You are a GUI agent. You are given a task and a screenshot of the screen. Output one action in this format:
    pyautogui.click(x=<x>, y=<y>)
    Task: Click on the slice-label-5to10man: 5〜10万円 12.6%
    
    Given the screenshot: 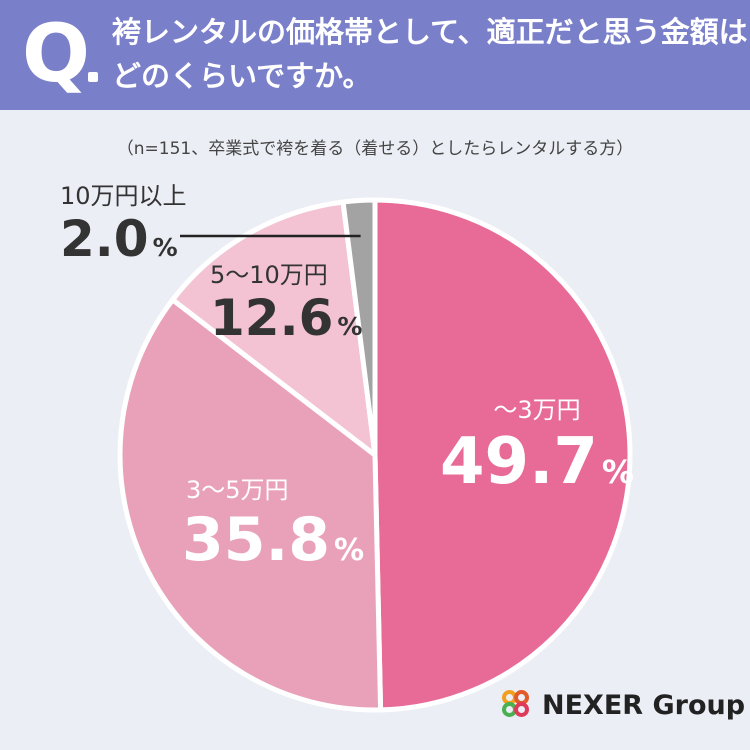 What is the action you would take?
    pyautogui.click(x=286, y=303)
    